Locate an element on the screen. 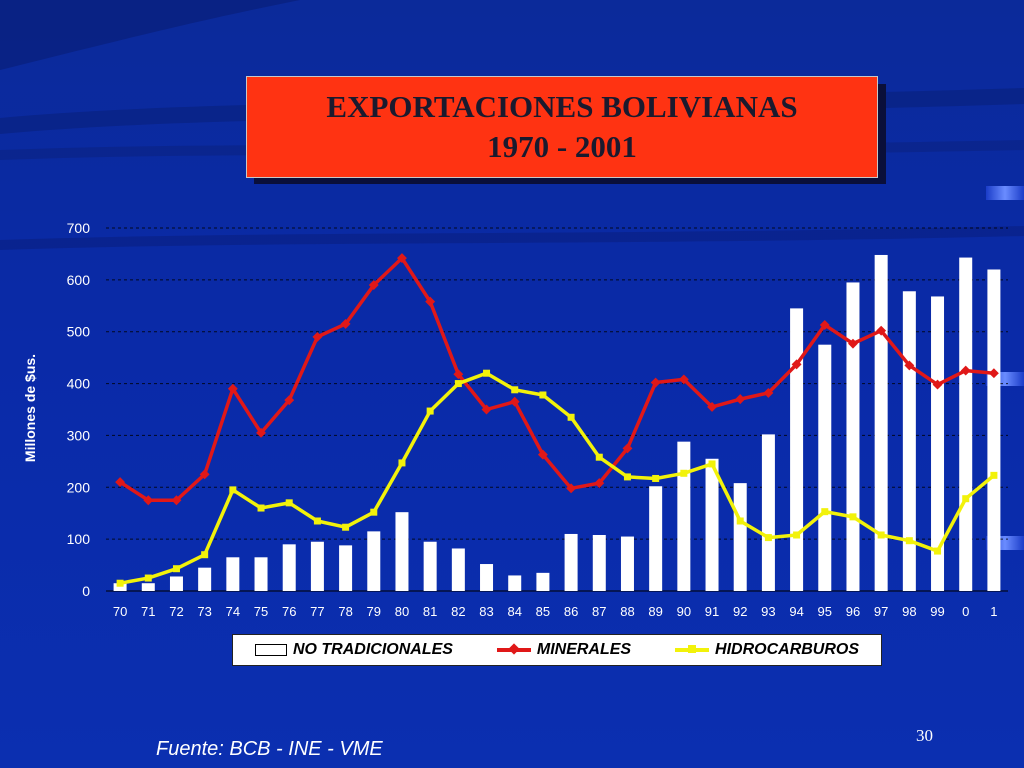 This screenshot has height=768, width=1024. x-tick-label: 74 is located at coordinates (233, 611).